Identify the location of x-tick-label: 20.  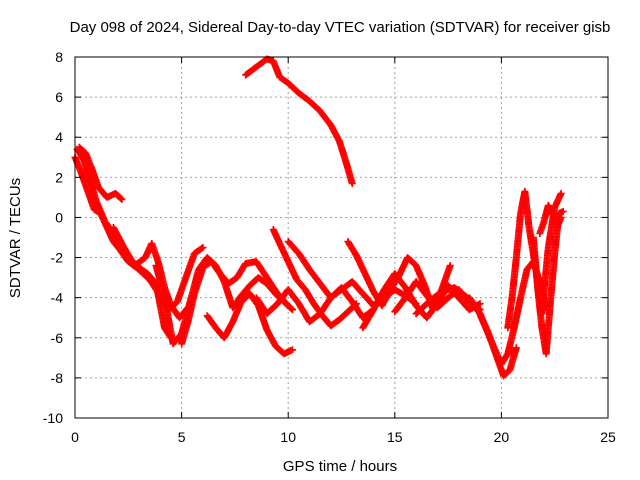
(502, 437).